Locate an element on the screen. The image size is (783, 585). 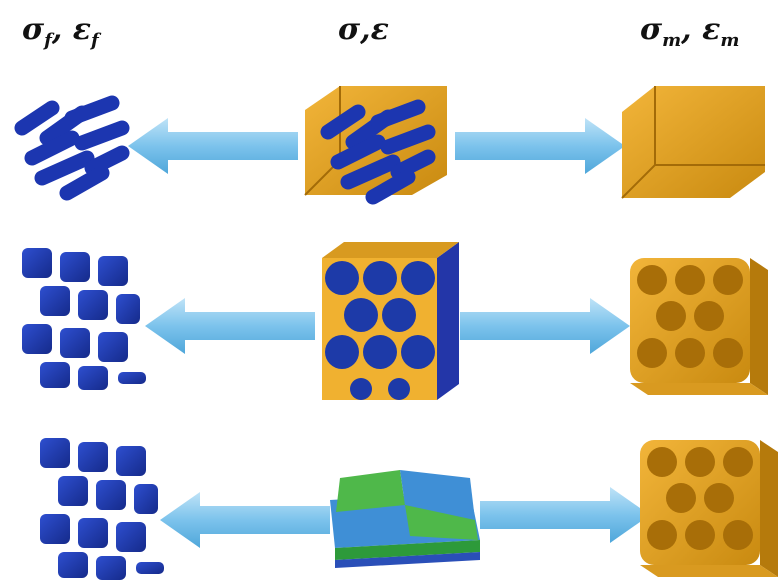
header-matrix: σm, εm is located at coordinates (689, 31).